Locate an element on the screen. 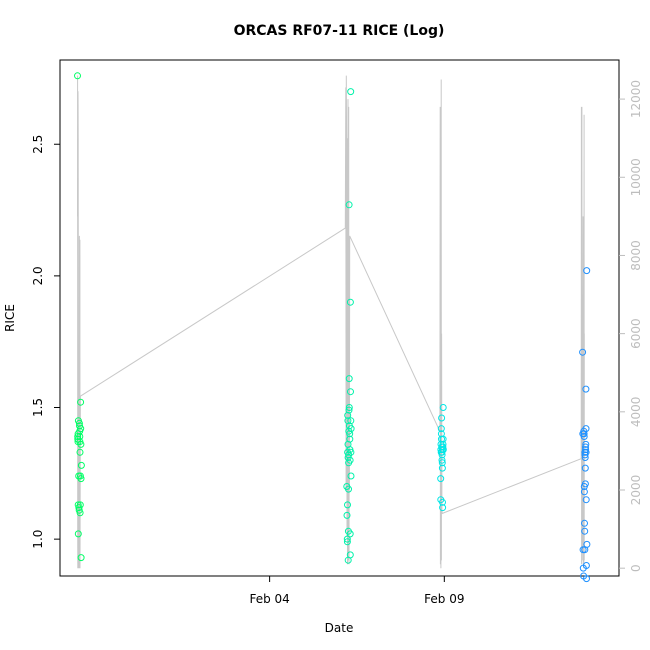  y2-axis: 0 2000 4000 6000 8000 10000 12000 is located at coordinates (631, 326).